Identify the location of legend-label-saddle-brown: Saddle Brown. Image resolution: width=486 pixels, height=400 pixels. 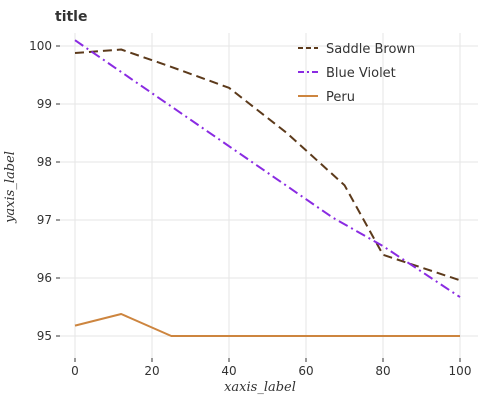
(370, 49).